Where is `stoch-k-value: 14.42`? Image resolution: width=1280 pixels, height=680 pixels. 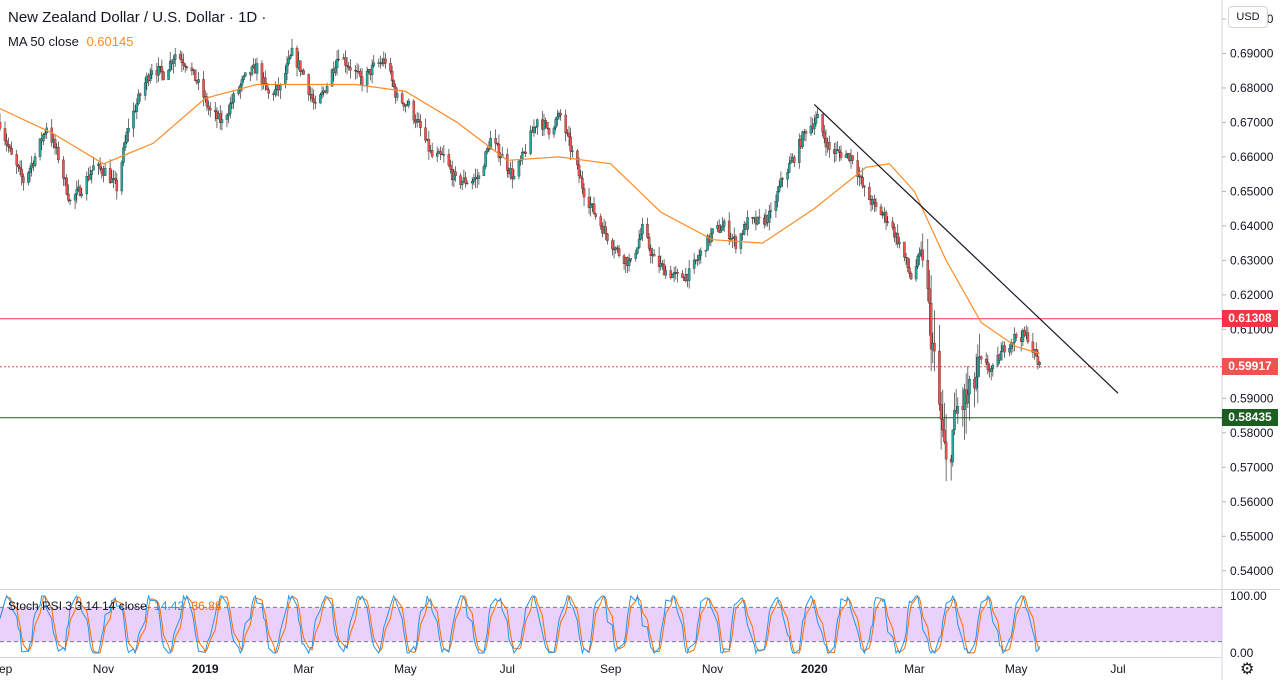 stoch-k-value: 14.42 is located at coordinates (169, 606).